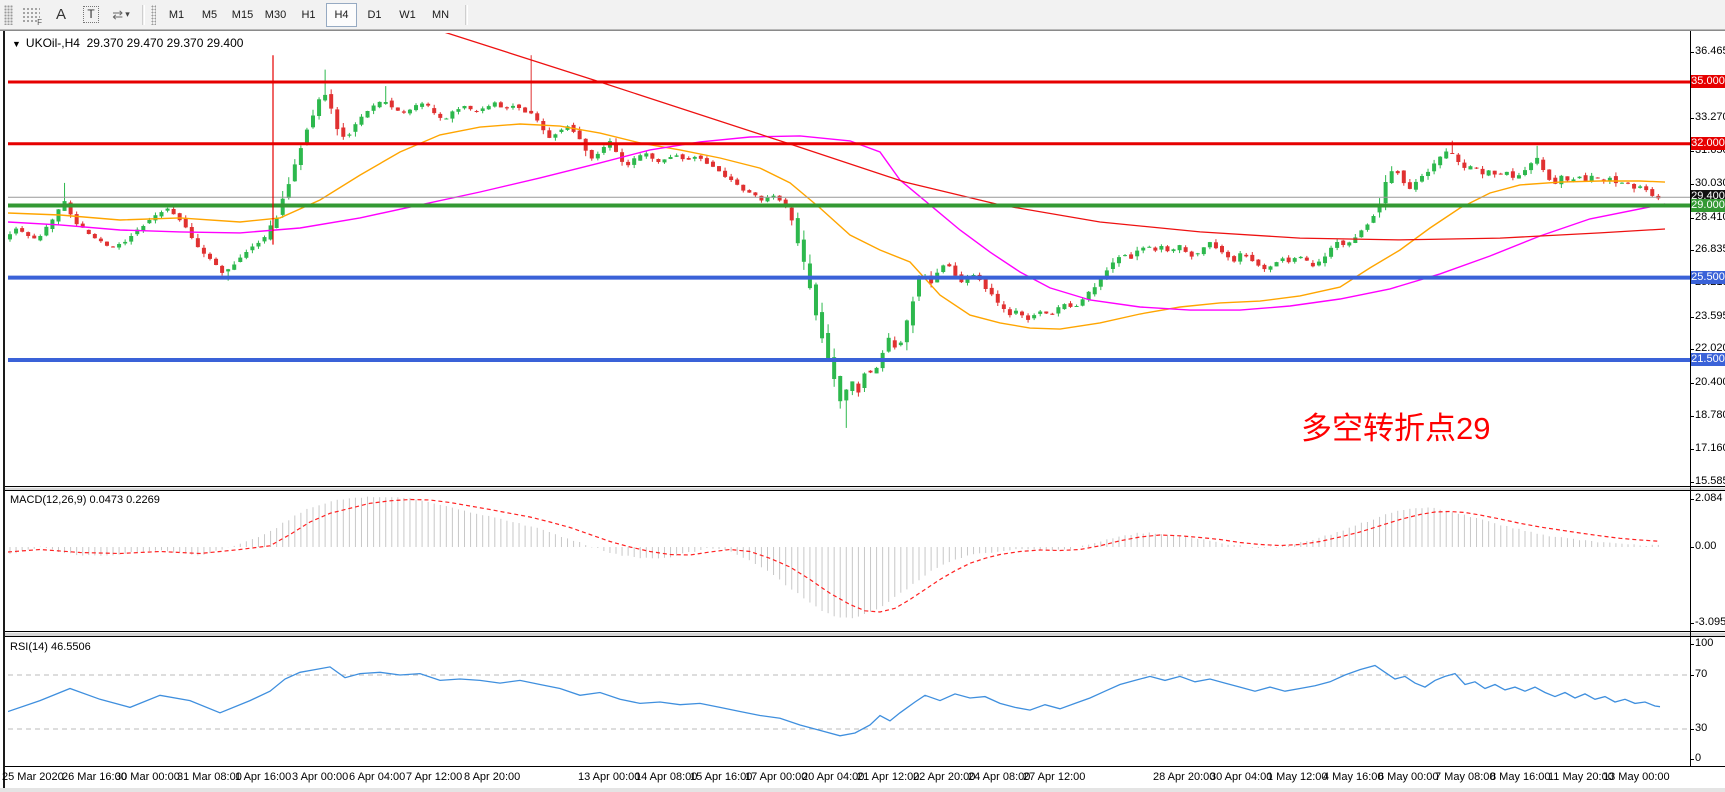 The height and width of the screenshot is (792, 1725). What do you see at coordinates (1636, 777) in the screenshot?
I see `date-label: 13 May 00:00` at bounding box center [1636, 777].